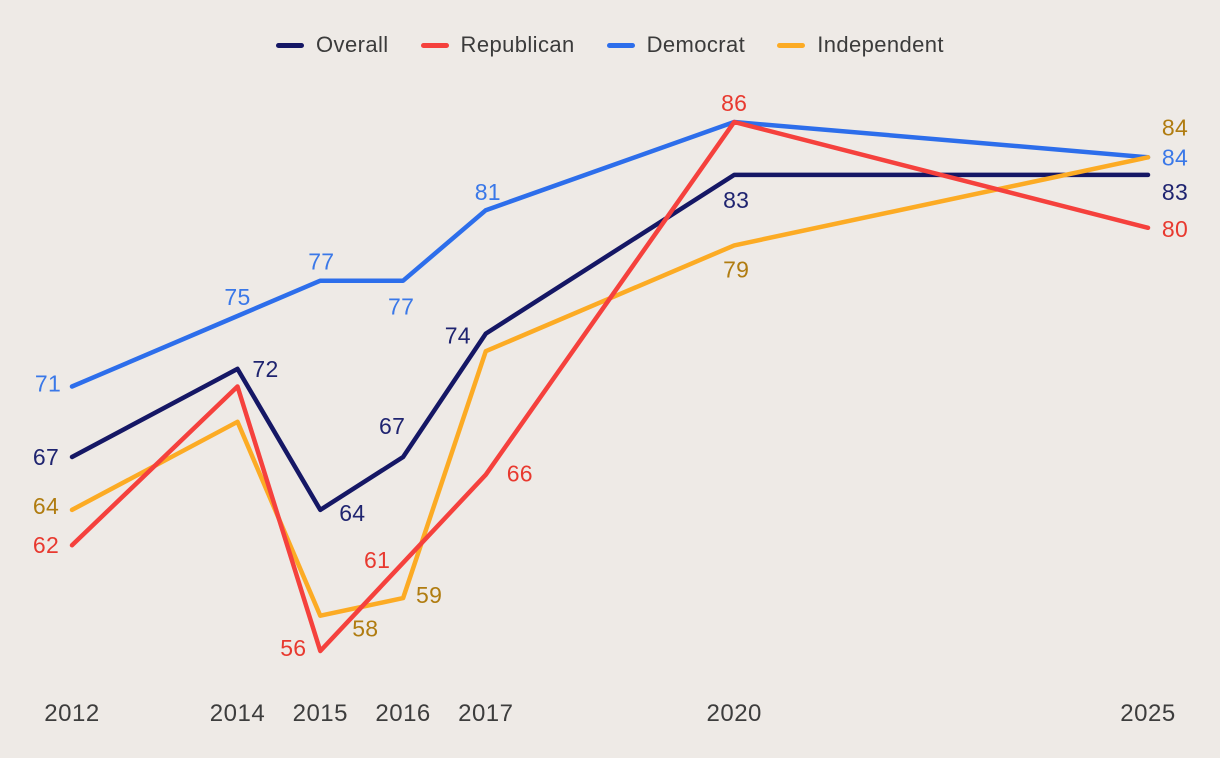 This screenshot has width=1220, height=758. What do you see at coordinates (696, 44) in the screenshot?
I see `legend-label-democrat: Democrat` at bounding box center [696, 44].